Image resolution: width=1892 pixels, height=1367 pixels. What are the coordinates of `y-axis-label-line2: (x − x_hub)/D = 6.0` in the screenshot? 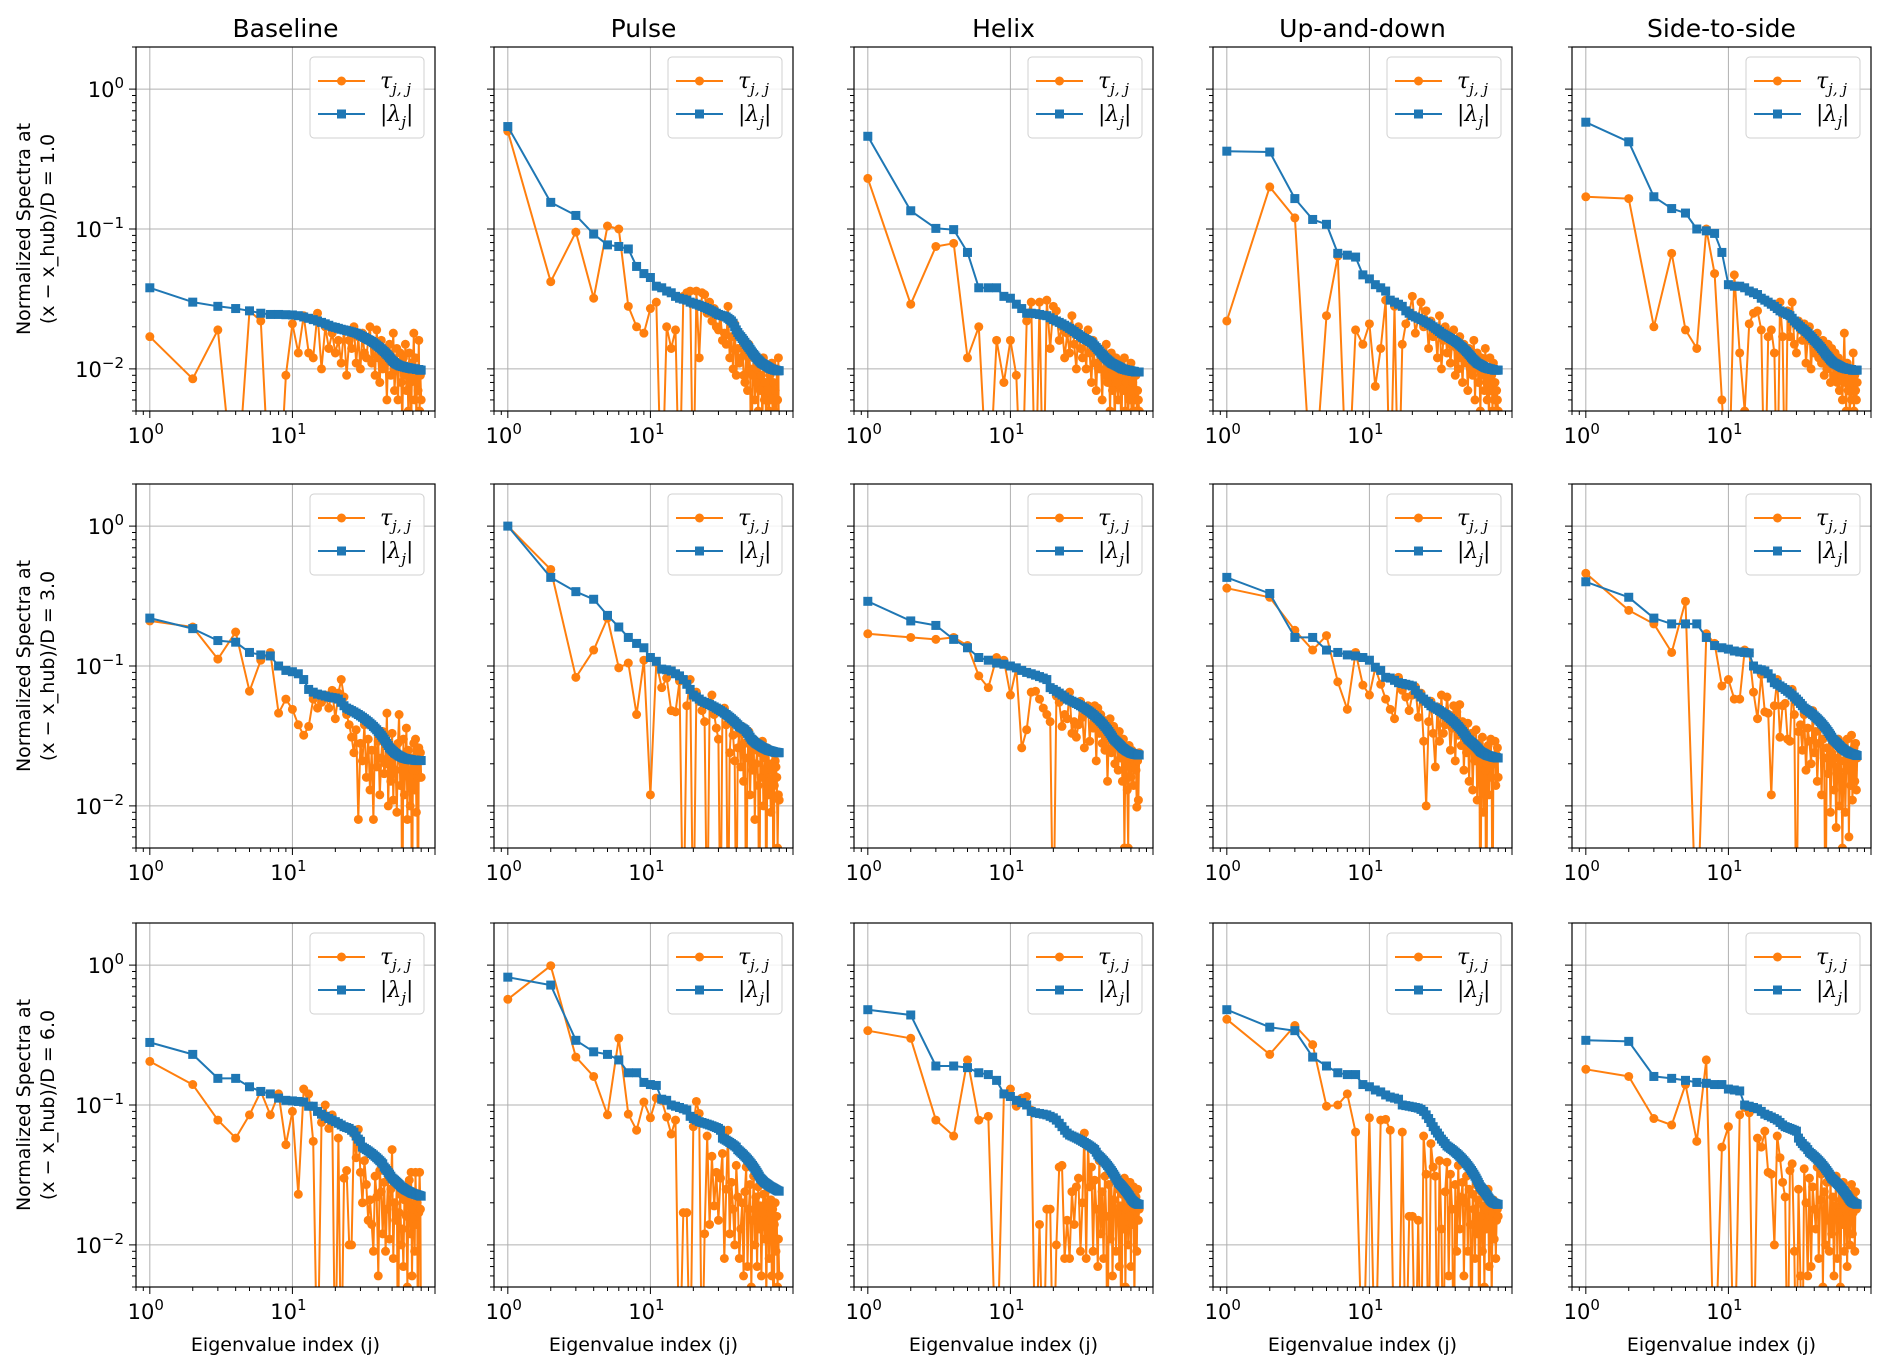 It's located at (48, 1105).